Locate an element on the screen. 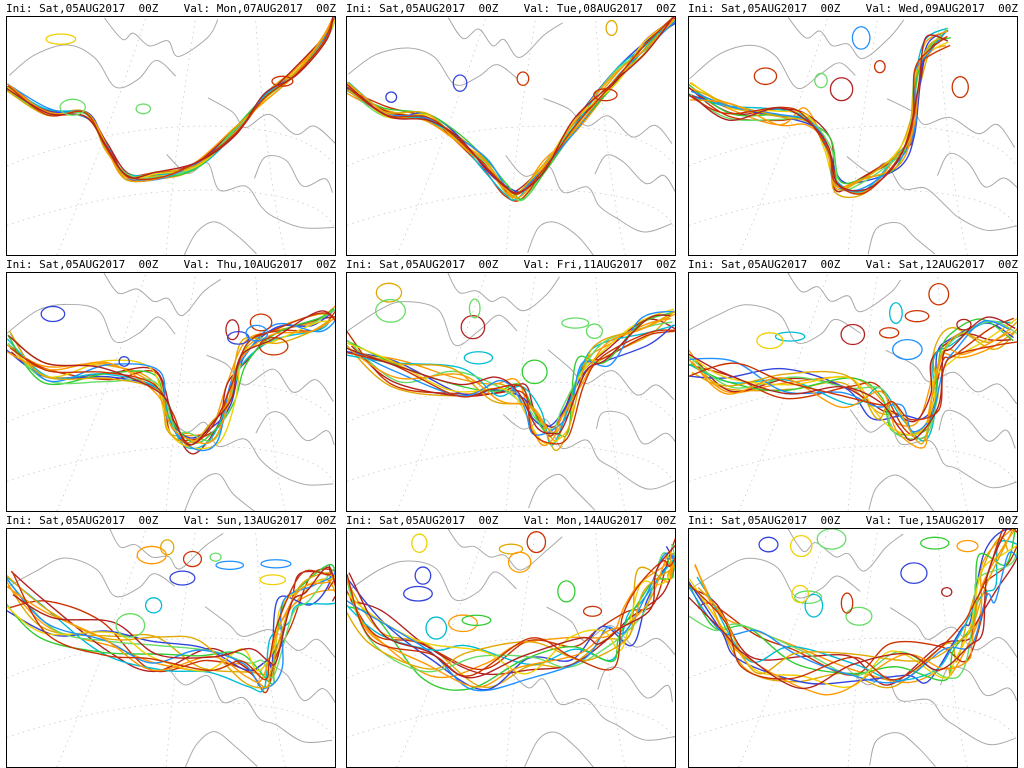 Image resolution: width=1024 pixels, height=768 pixels. spaghetti-map is located at coordinates (511, 136).